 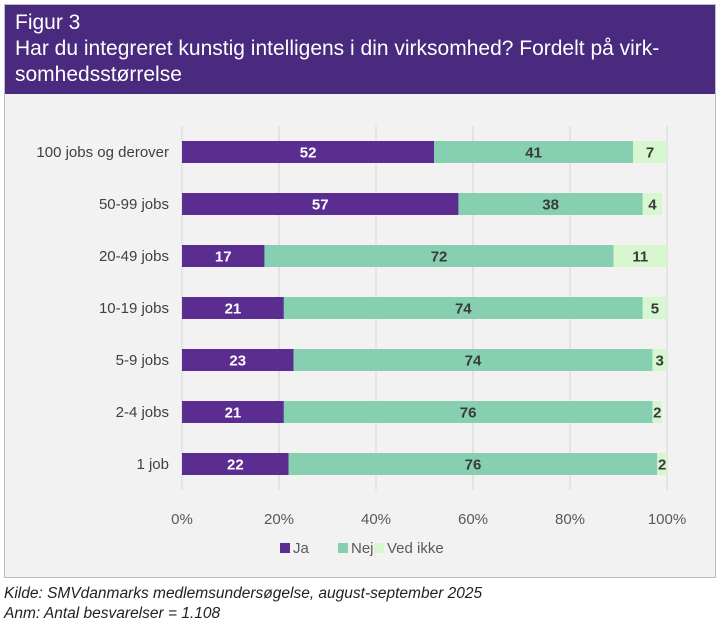 I want to click on category-label: 5-9 jobs, so click(x=142, y=360).